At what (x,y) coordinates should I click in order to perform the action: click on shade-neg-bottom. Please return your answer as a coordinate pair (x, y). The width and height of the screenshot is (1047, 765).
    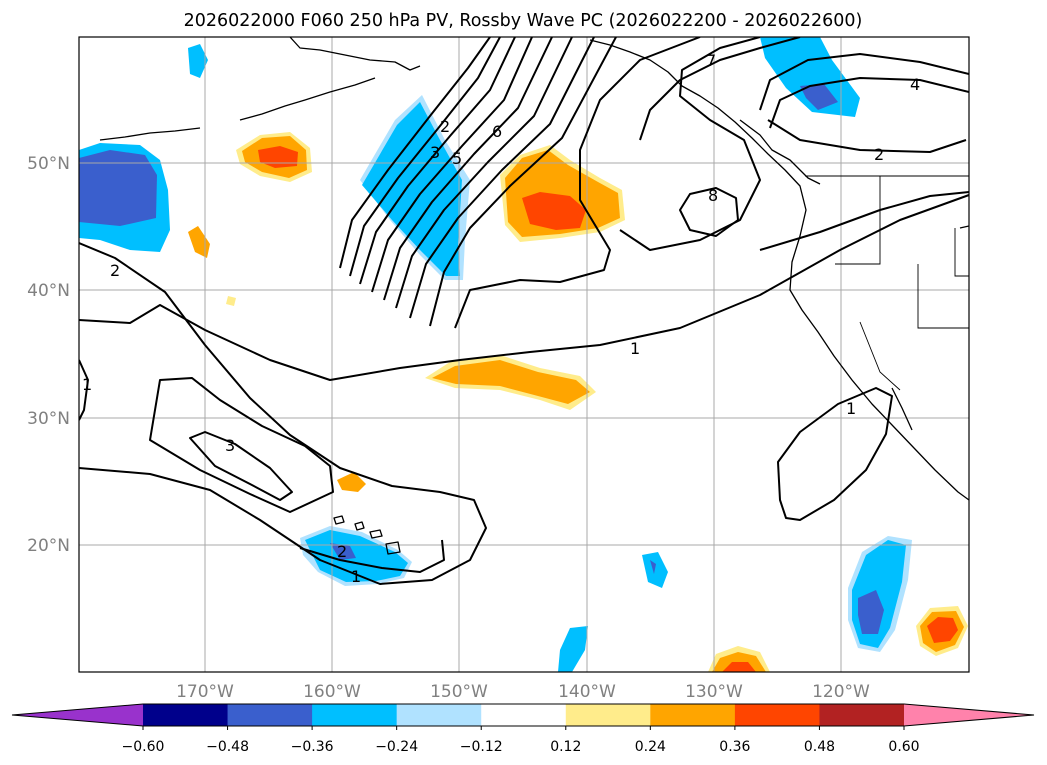
    Looking at the image, I should click on (573, 649).